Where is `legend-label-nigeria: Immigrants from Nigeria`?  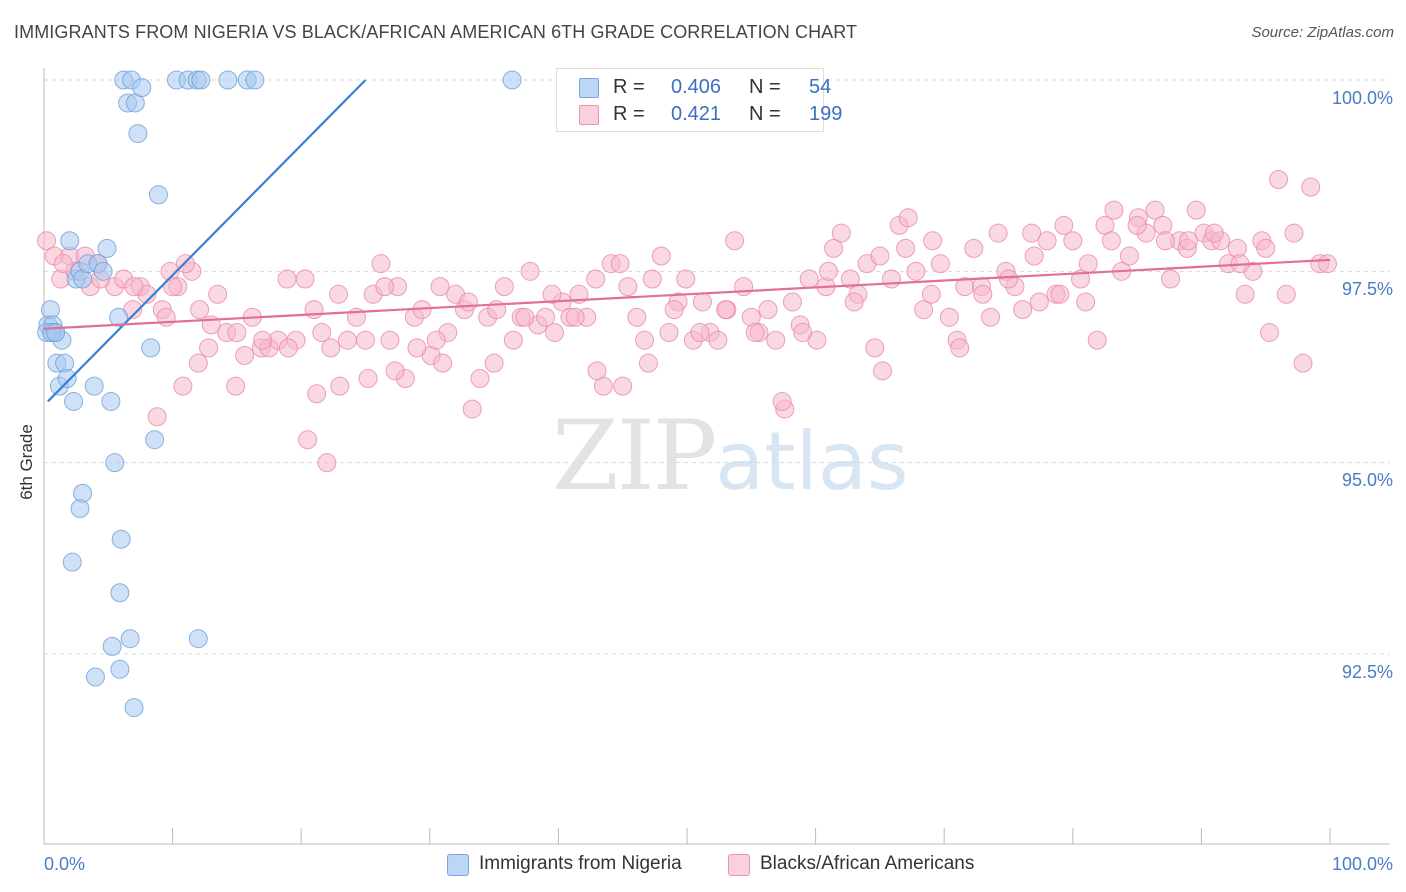
legend-label-nigeria: Immigrants from Nigeria is located at coordinates (580, 863).